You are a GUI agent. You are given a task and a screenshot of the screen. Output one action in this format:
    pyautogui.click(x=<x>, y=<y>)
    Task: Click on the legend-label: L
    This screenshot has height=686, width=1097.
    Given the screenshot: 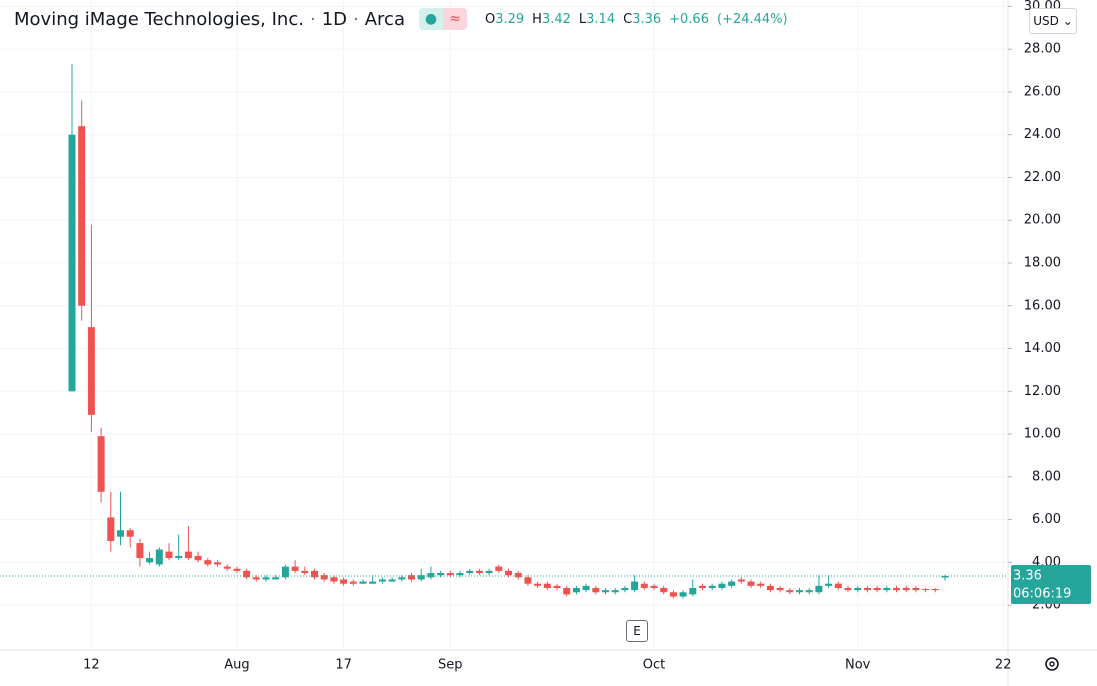 What is the action you would take?
    pyautogui.click(x=582, y=19)
    